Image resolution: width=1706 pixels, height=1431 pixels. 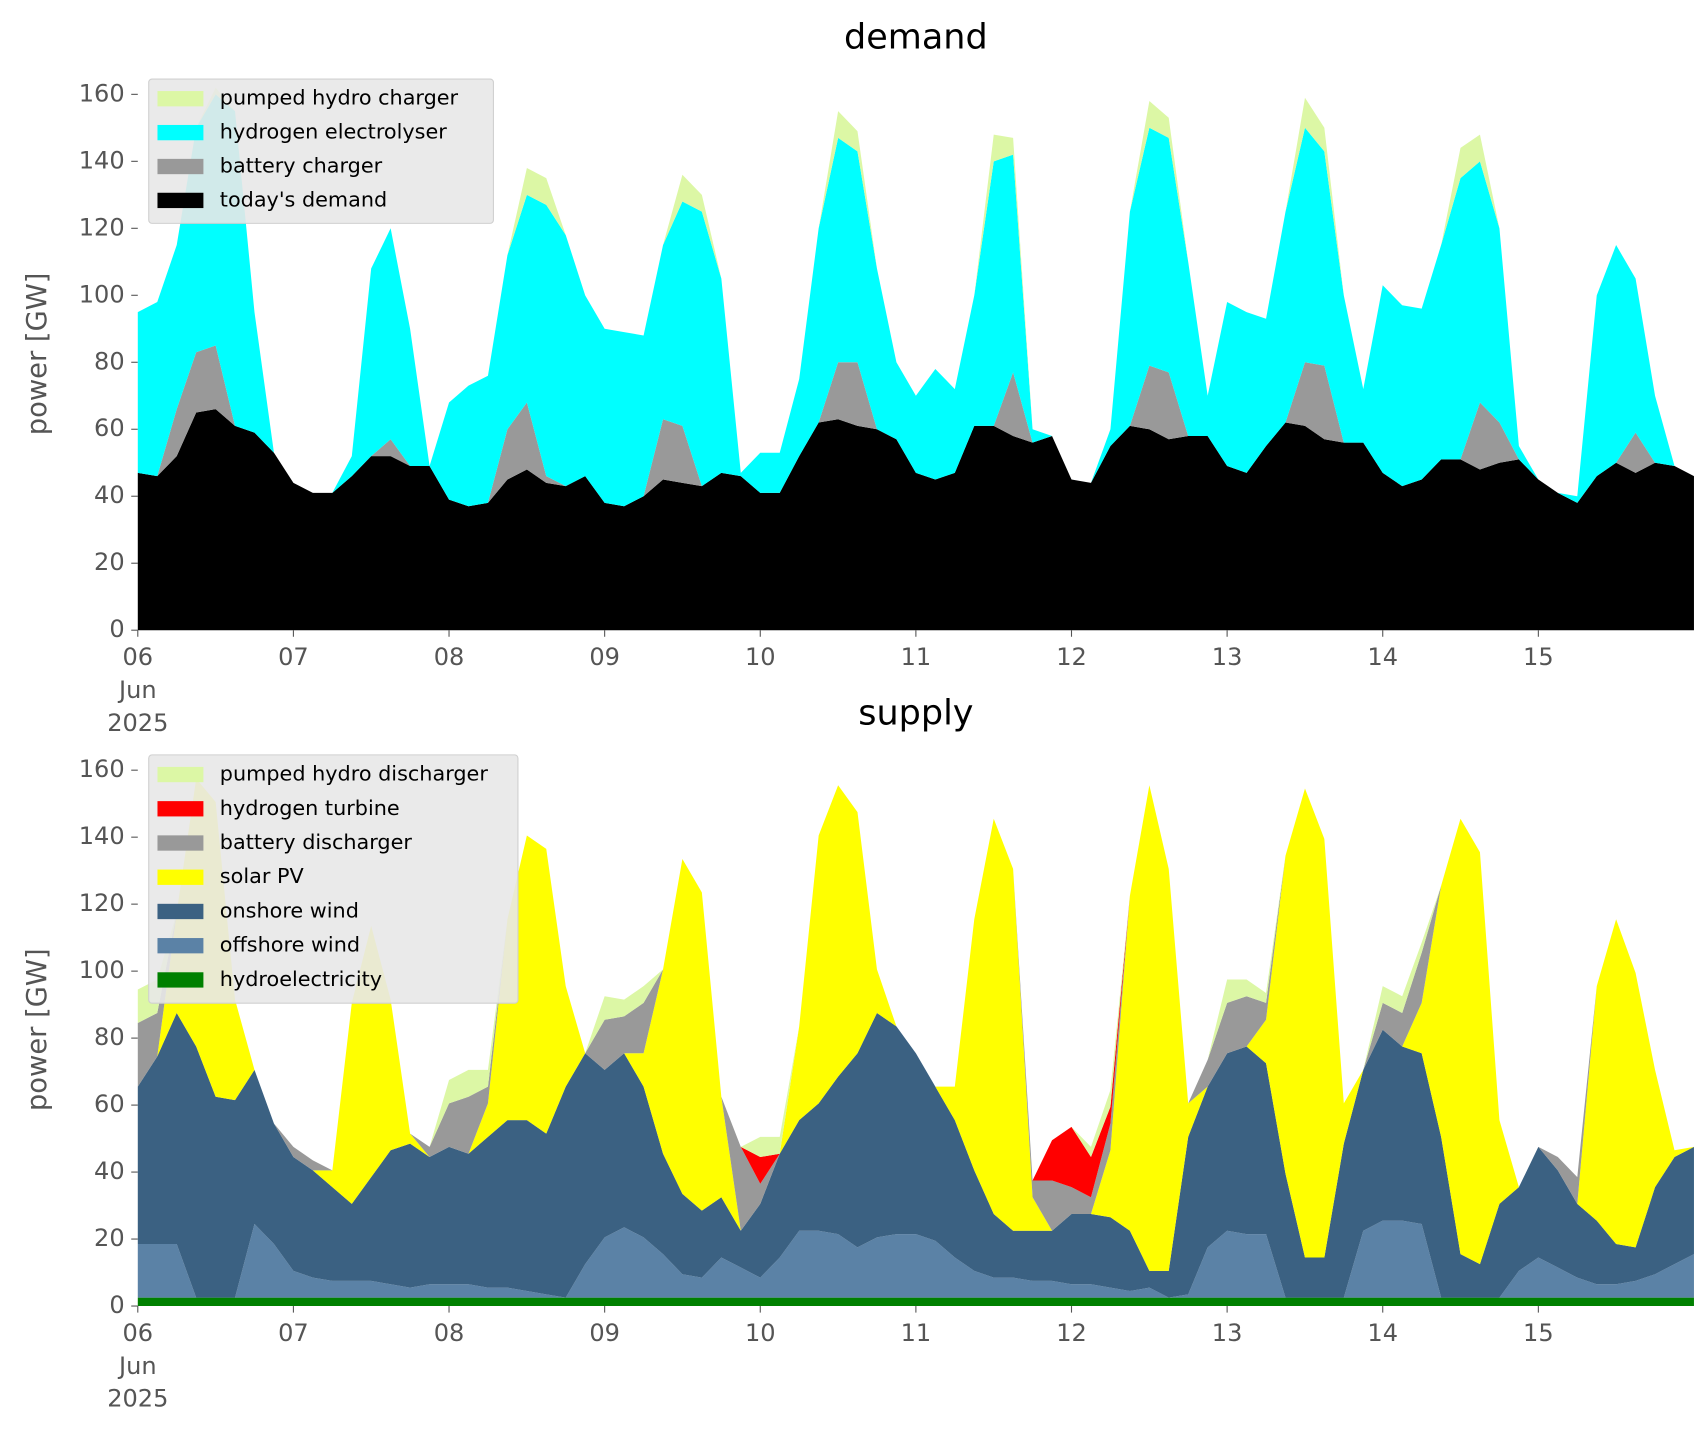 I want to click on legend-label: solar PV, so click(x=262, y=876).